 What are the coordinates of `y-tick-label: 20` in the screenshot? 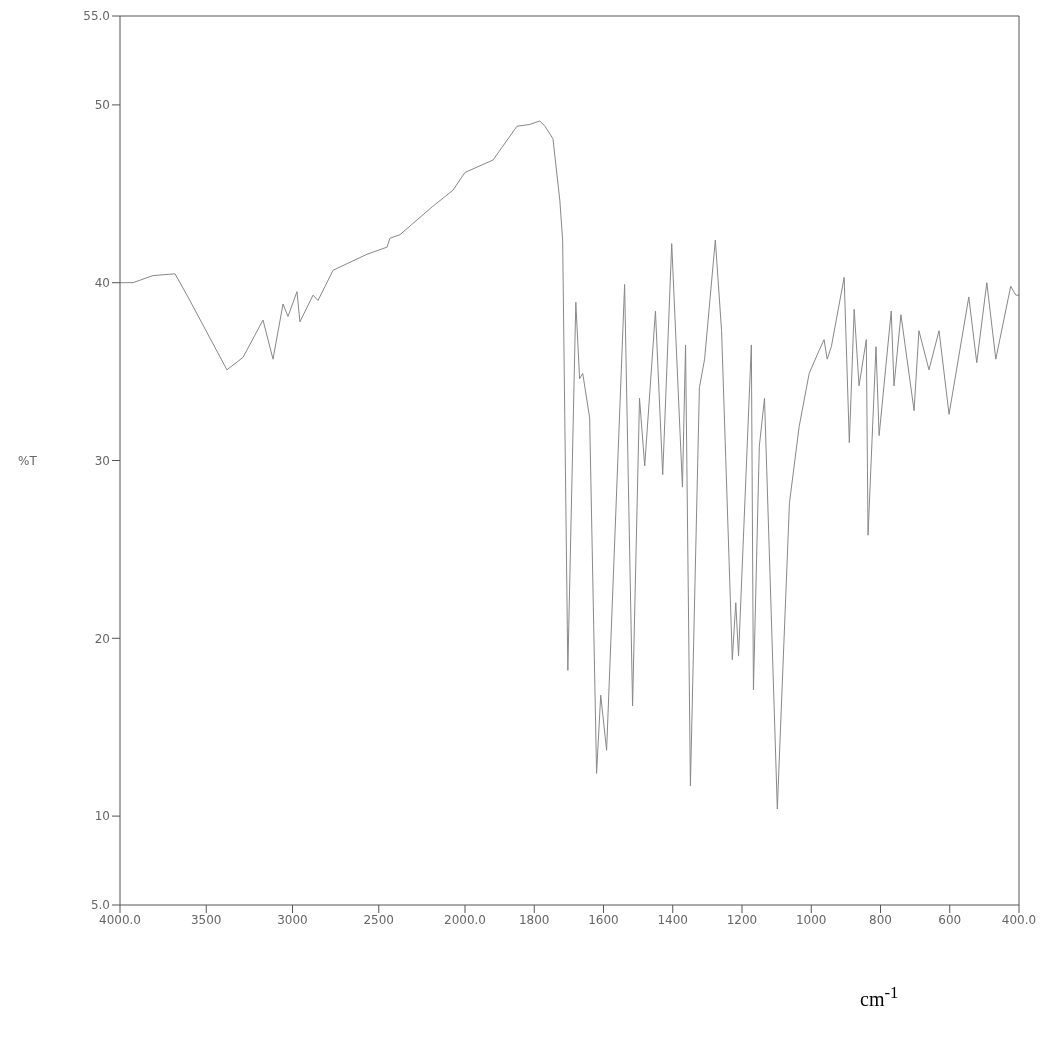 It's located at (102, 638).